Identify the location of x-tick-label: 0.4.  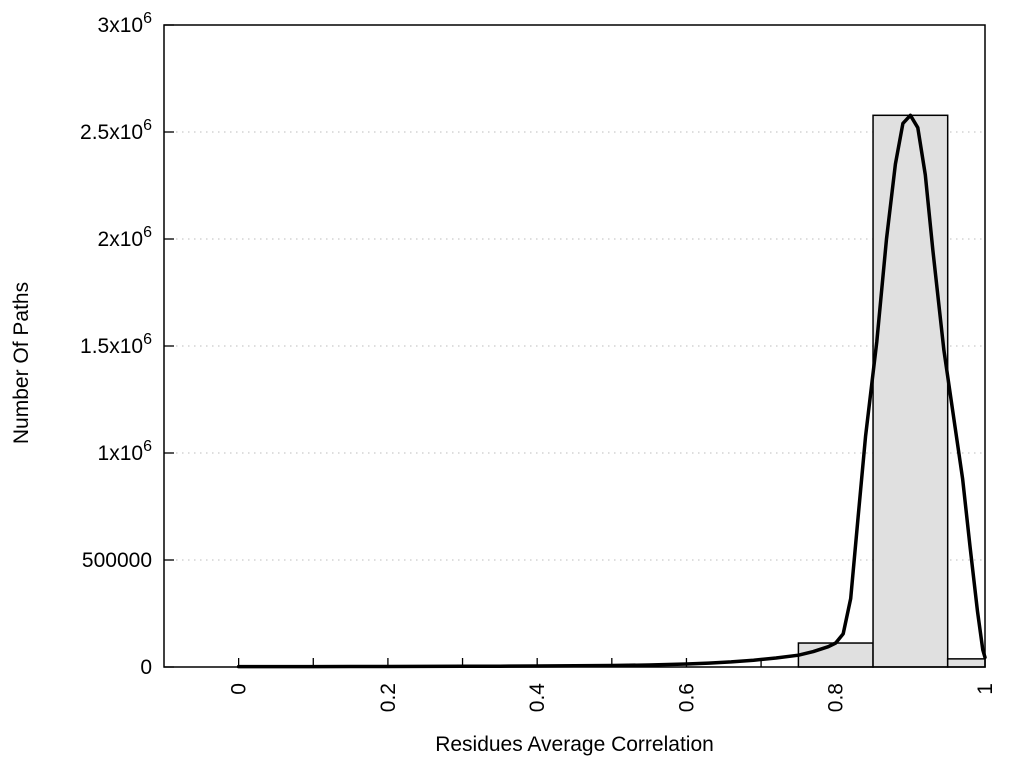
(537, 698).